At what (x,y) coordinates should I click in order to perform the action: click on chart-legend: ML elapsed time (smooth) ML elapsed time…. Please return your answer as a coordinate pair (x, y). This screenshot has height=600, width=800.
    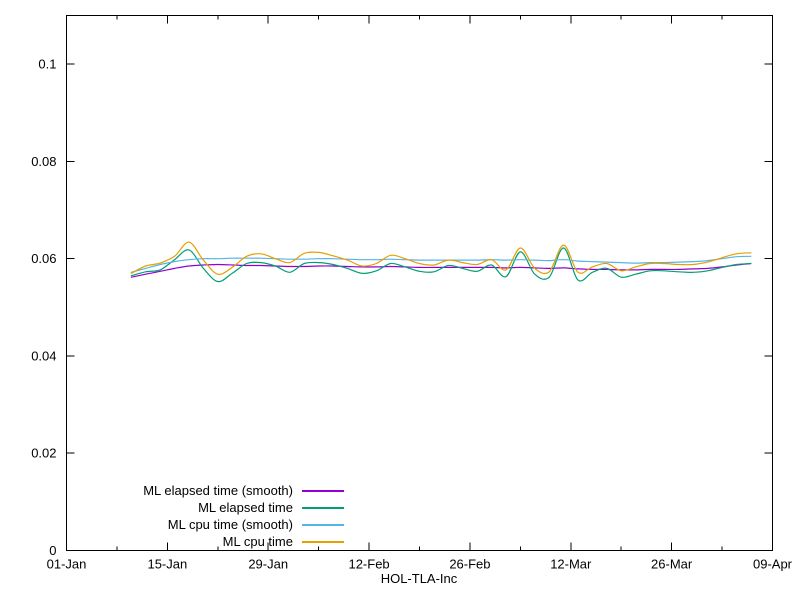
    Looking at the image, I should click on (221, 516).